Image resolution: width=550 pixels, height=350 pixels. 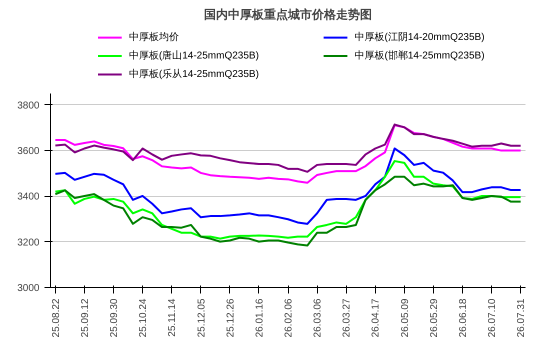 What do you see at coordinates (492, 318) in the screenshot?
I see `x-tick-label: 26.07.10` at bounding box center [492, 318].